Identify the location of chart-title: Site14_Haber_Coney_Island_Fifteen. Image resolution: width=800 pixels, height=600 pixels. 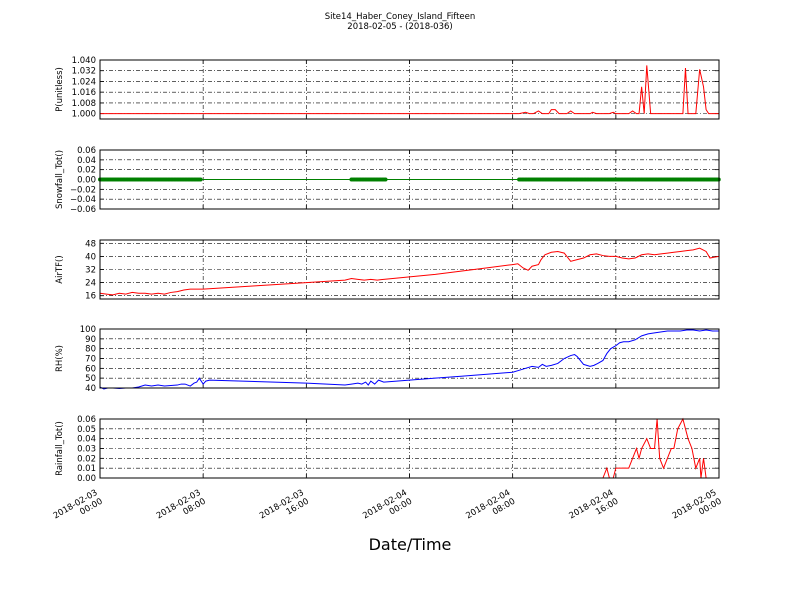
(400, 17).